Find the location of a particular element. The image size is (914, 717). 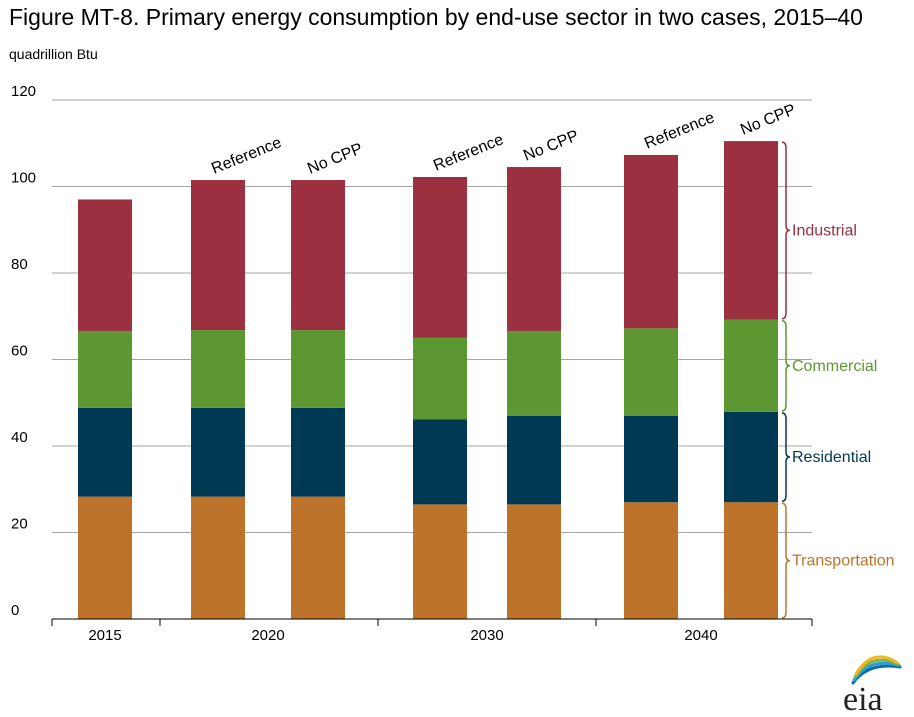

x-category-label: 2020 is located at coordinates (267, 635).